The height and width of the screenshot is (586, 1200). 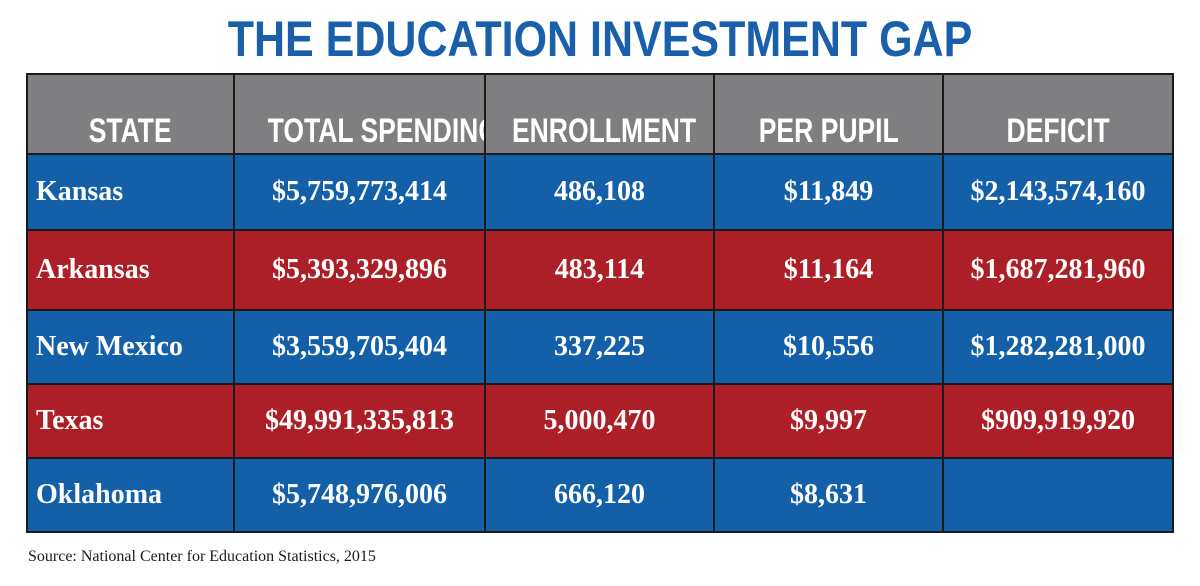 What do you see at coordinates (359, 270) in the screenshot?
I see `total-spending-cell: $5,393,329,896` at bounding box center [359, 270].